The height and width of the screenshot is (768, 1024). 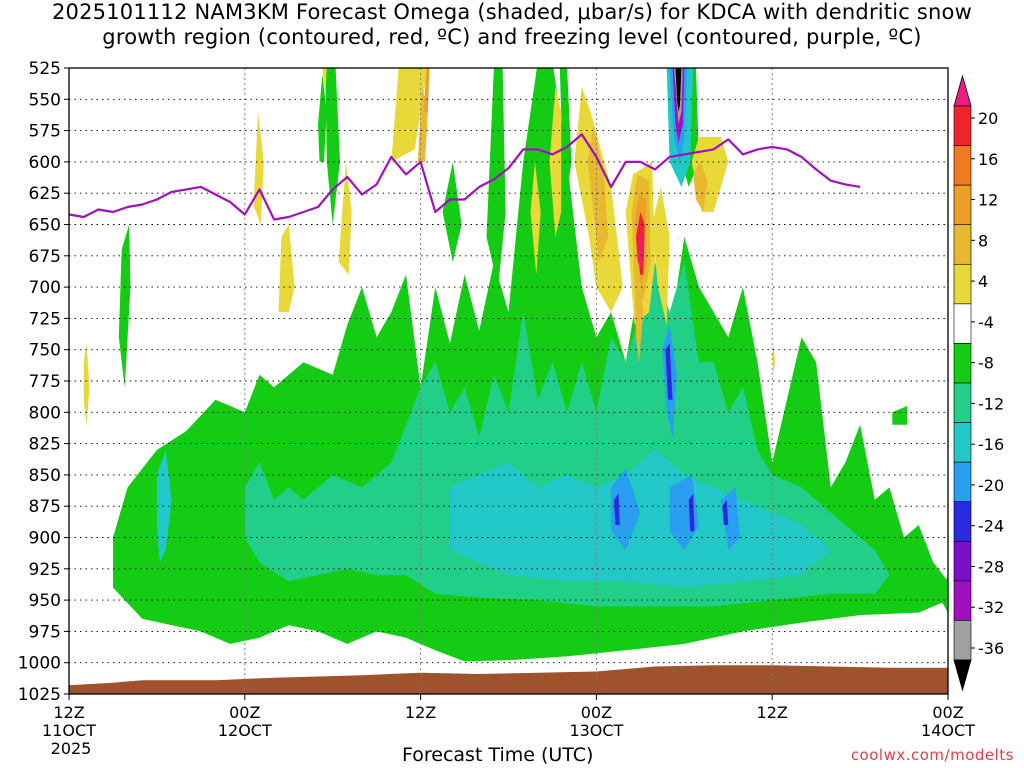 What do you see at coordinates (71, 748) in the screenshot?
I see `x-tick-label: 2025` at bounding box center [71, 748].